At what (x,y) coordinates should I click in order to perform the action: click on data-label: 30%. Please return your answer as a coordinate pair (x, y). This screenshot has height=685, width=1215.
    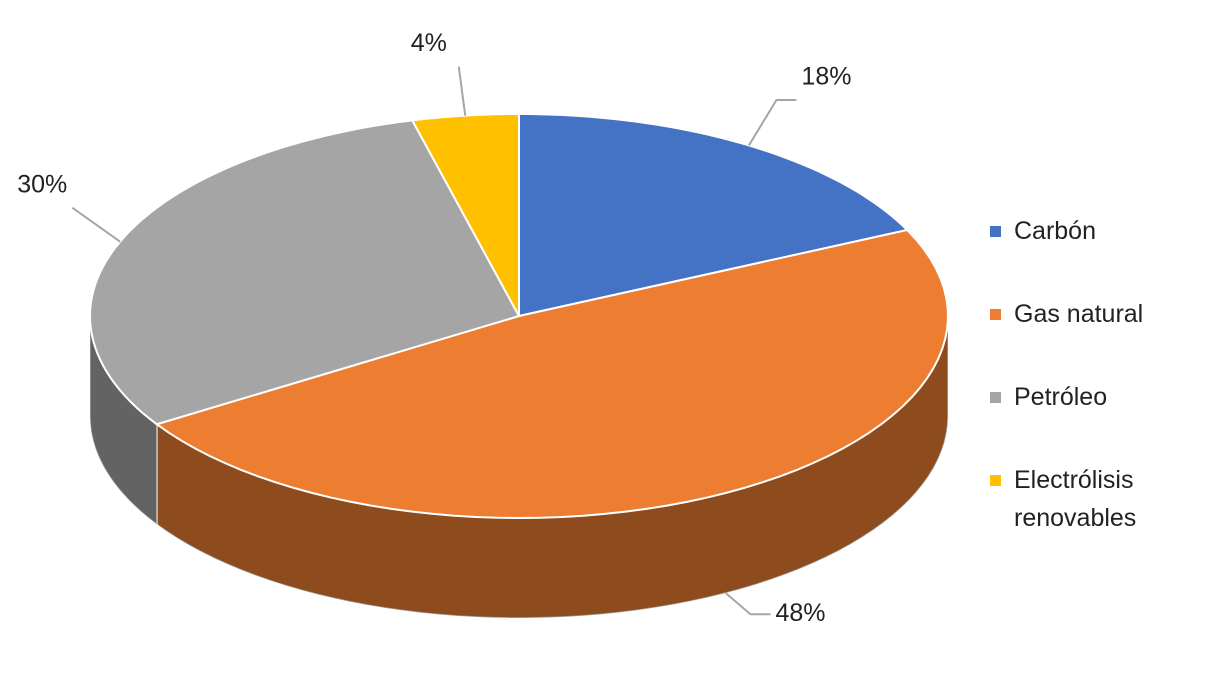
    Looking at the image, I should click on (42, 184).